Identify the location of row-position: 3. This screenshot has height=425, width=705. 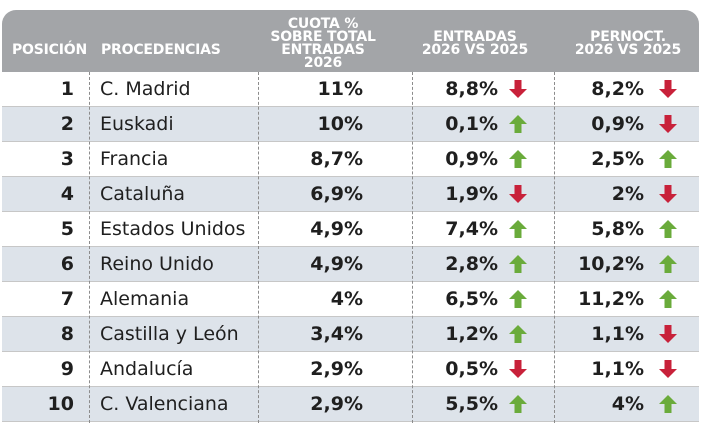
(67, 159).